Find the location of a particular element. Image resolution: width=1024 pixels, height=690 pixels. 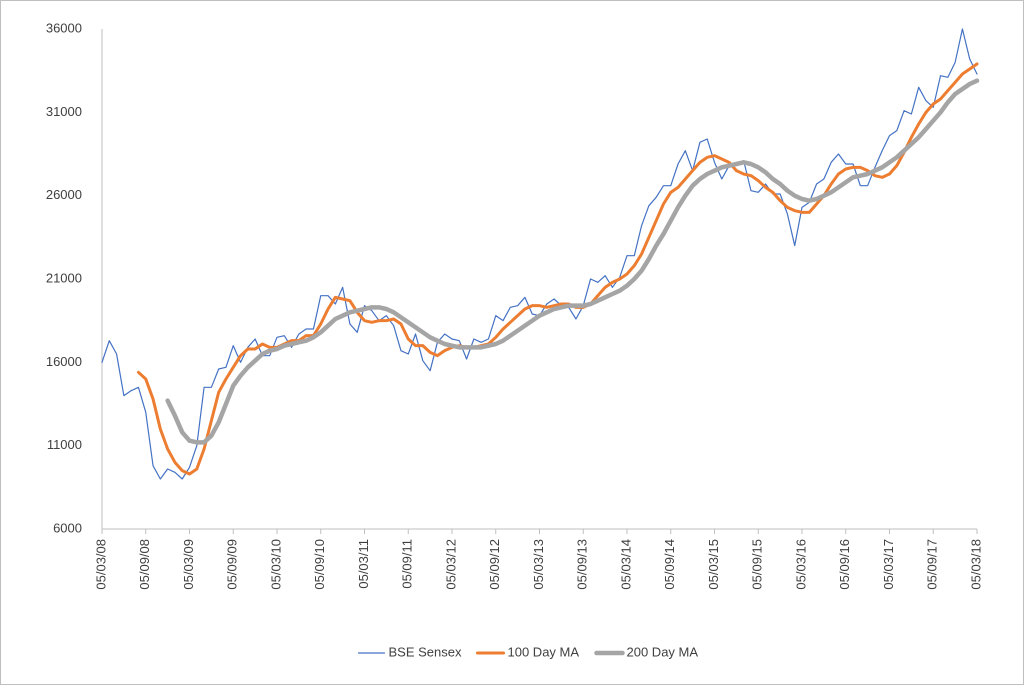

x-tick-label: 05/09/13 is located at coordinates (582, 564).